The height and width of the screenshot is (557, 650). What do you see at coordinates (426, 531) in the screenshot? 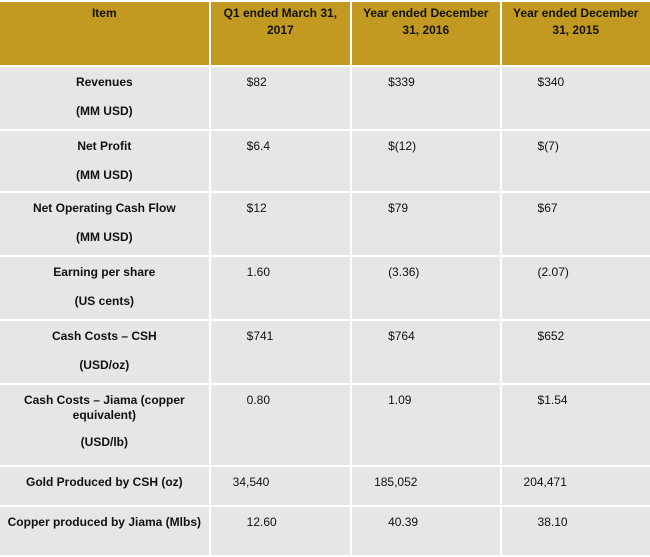
I see `value-cell: 40.39` at bounding box center [426, 531].